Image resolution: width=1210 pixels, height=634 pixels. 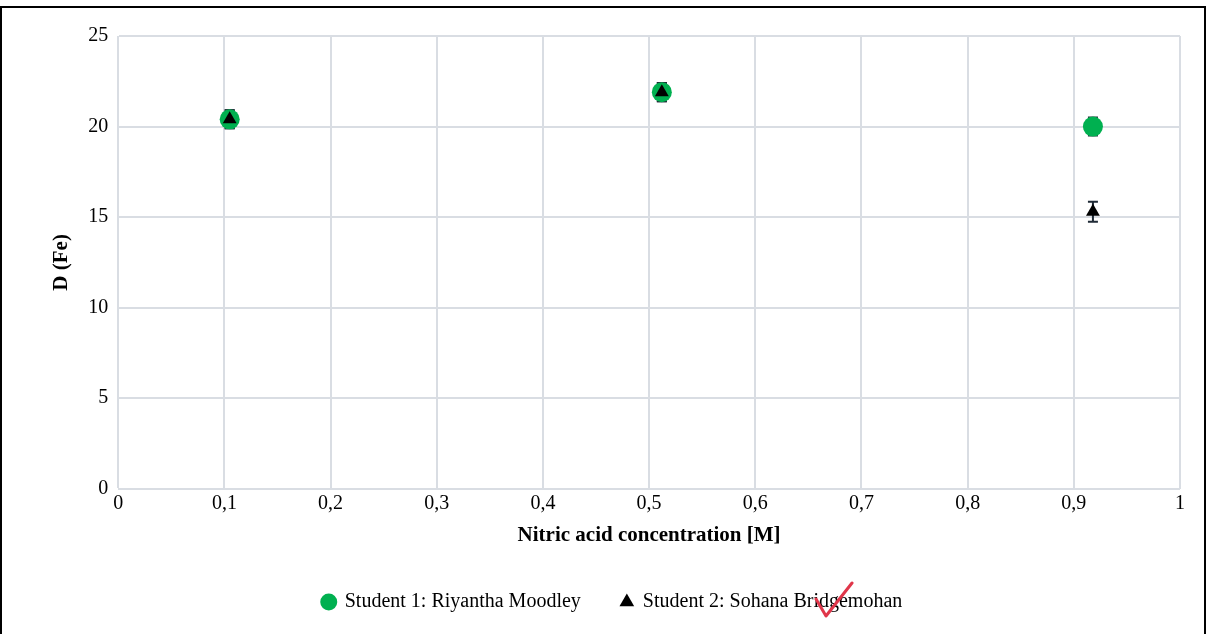 What do you see at coordinates (437, 502) in the screenshot?
I see `x-tick-label: 0,3` at bounding box center [437, 502].